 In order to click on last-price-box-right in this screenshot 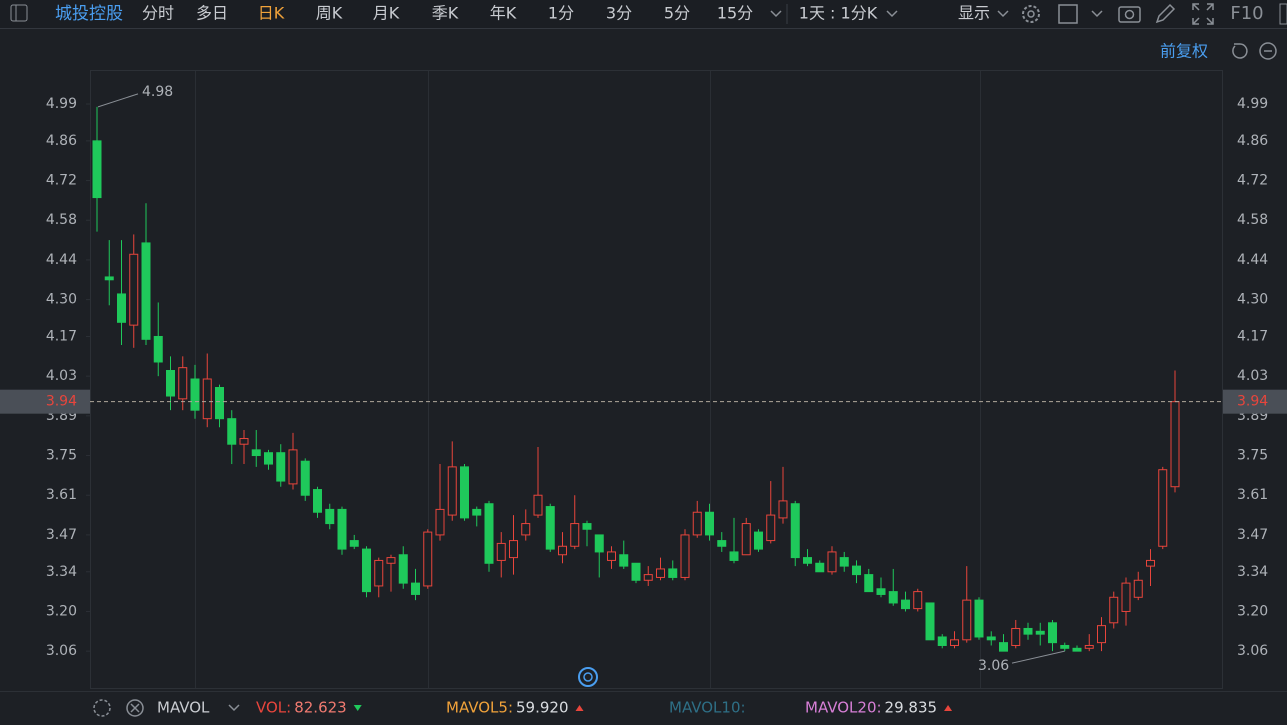, I will do `click(1255, 401)`.